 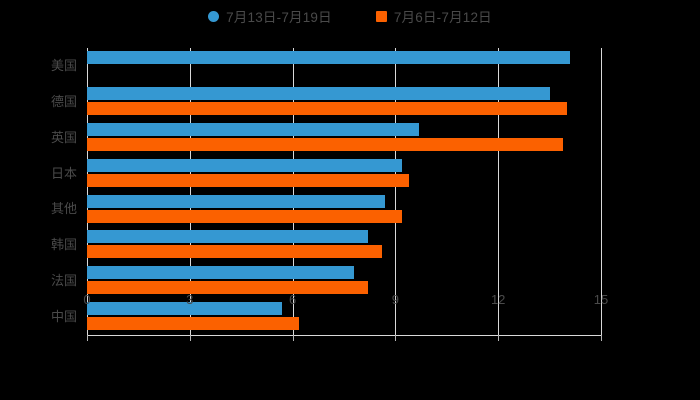 I want to click on x-tick-label-0: 0, so click(x=87, y=299).